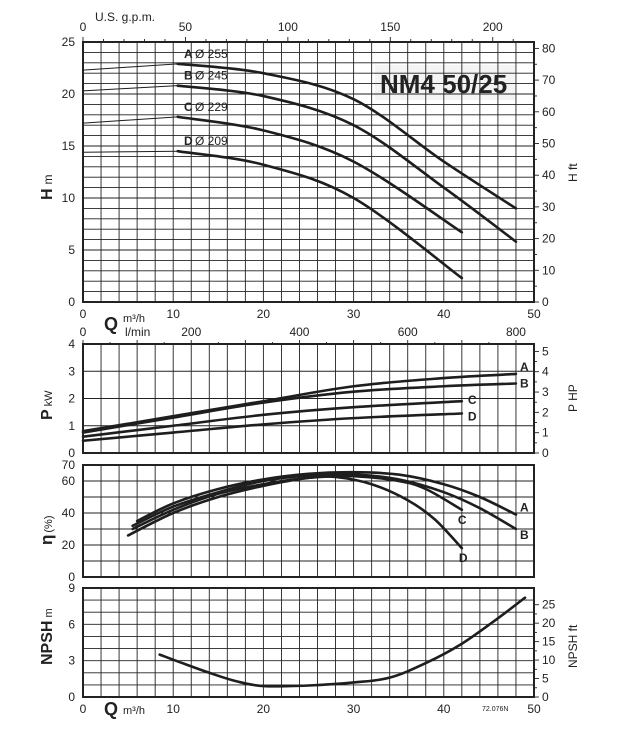 The width and height of the screenshot is (625, 756). I want to click on x-tick-label: 40, so click(444, 314).